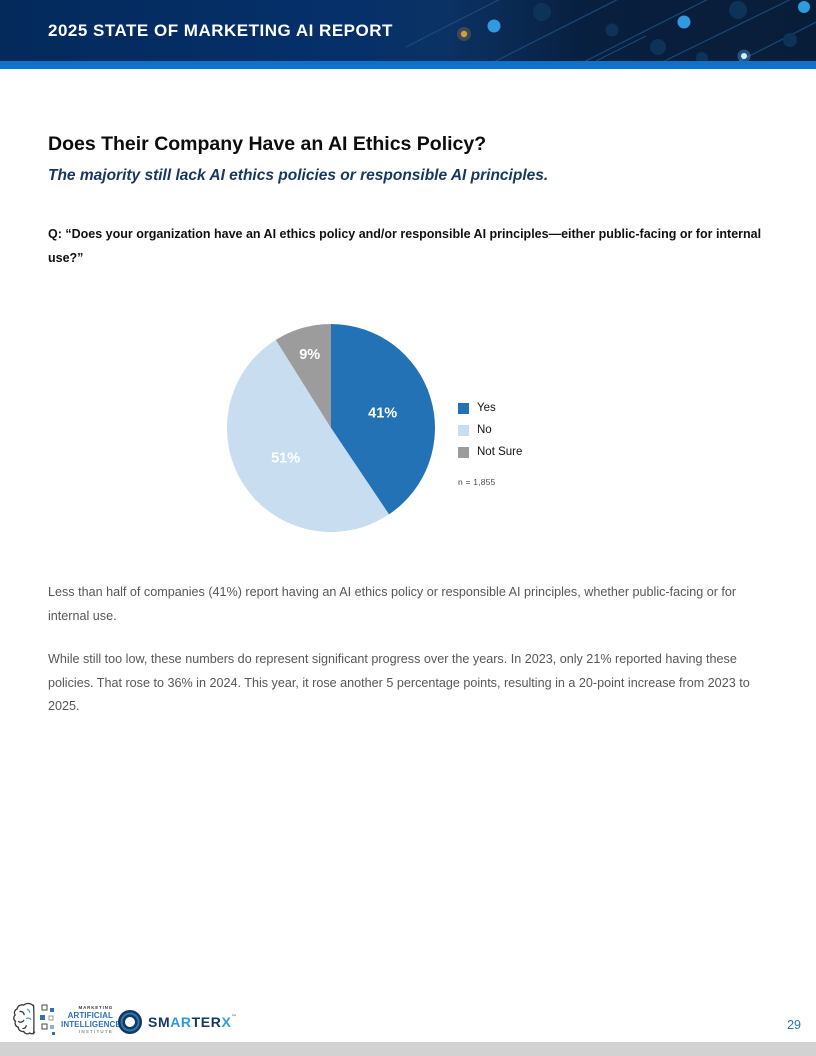  I want to click on smarterx-wordmark-segment: X, so click(226, 1022).